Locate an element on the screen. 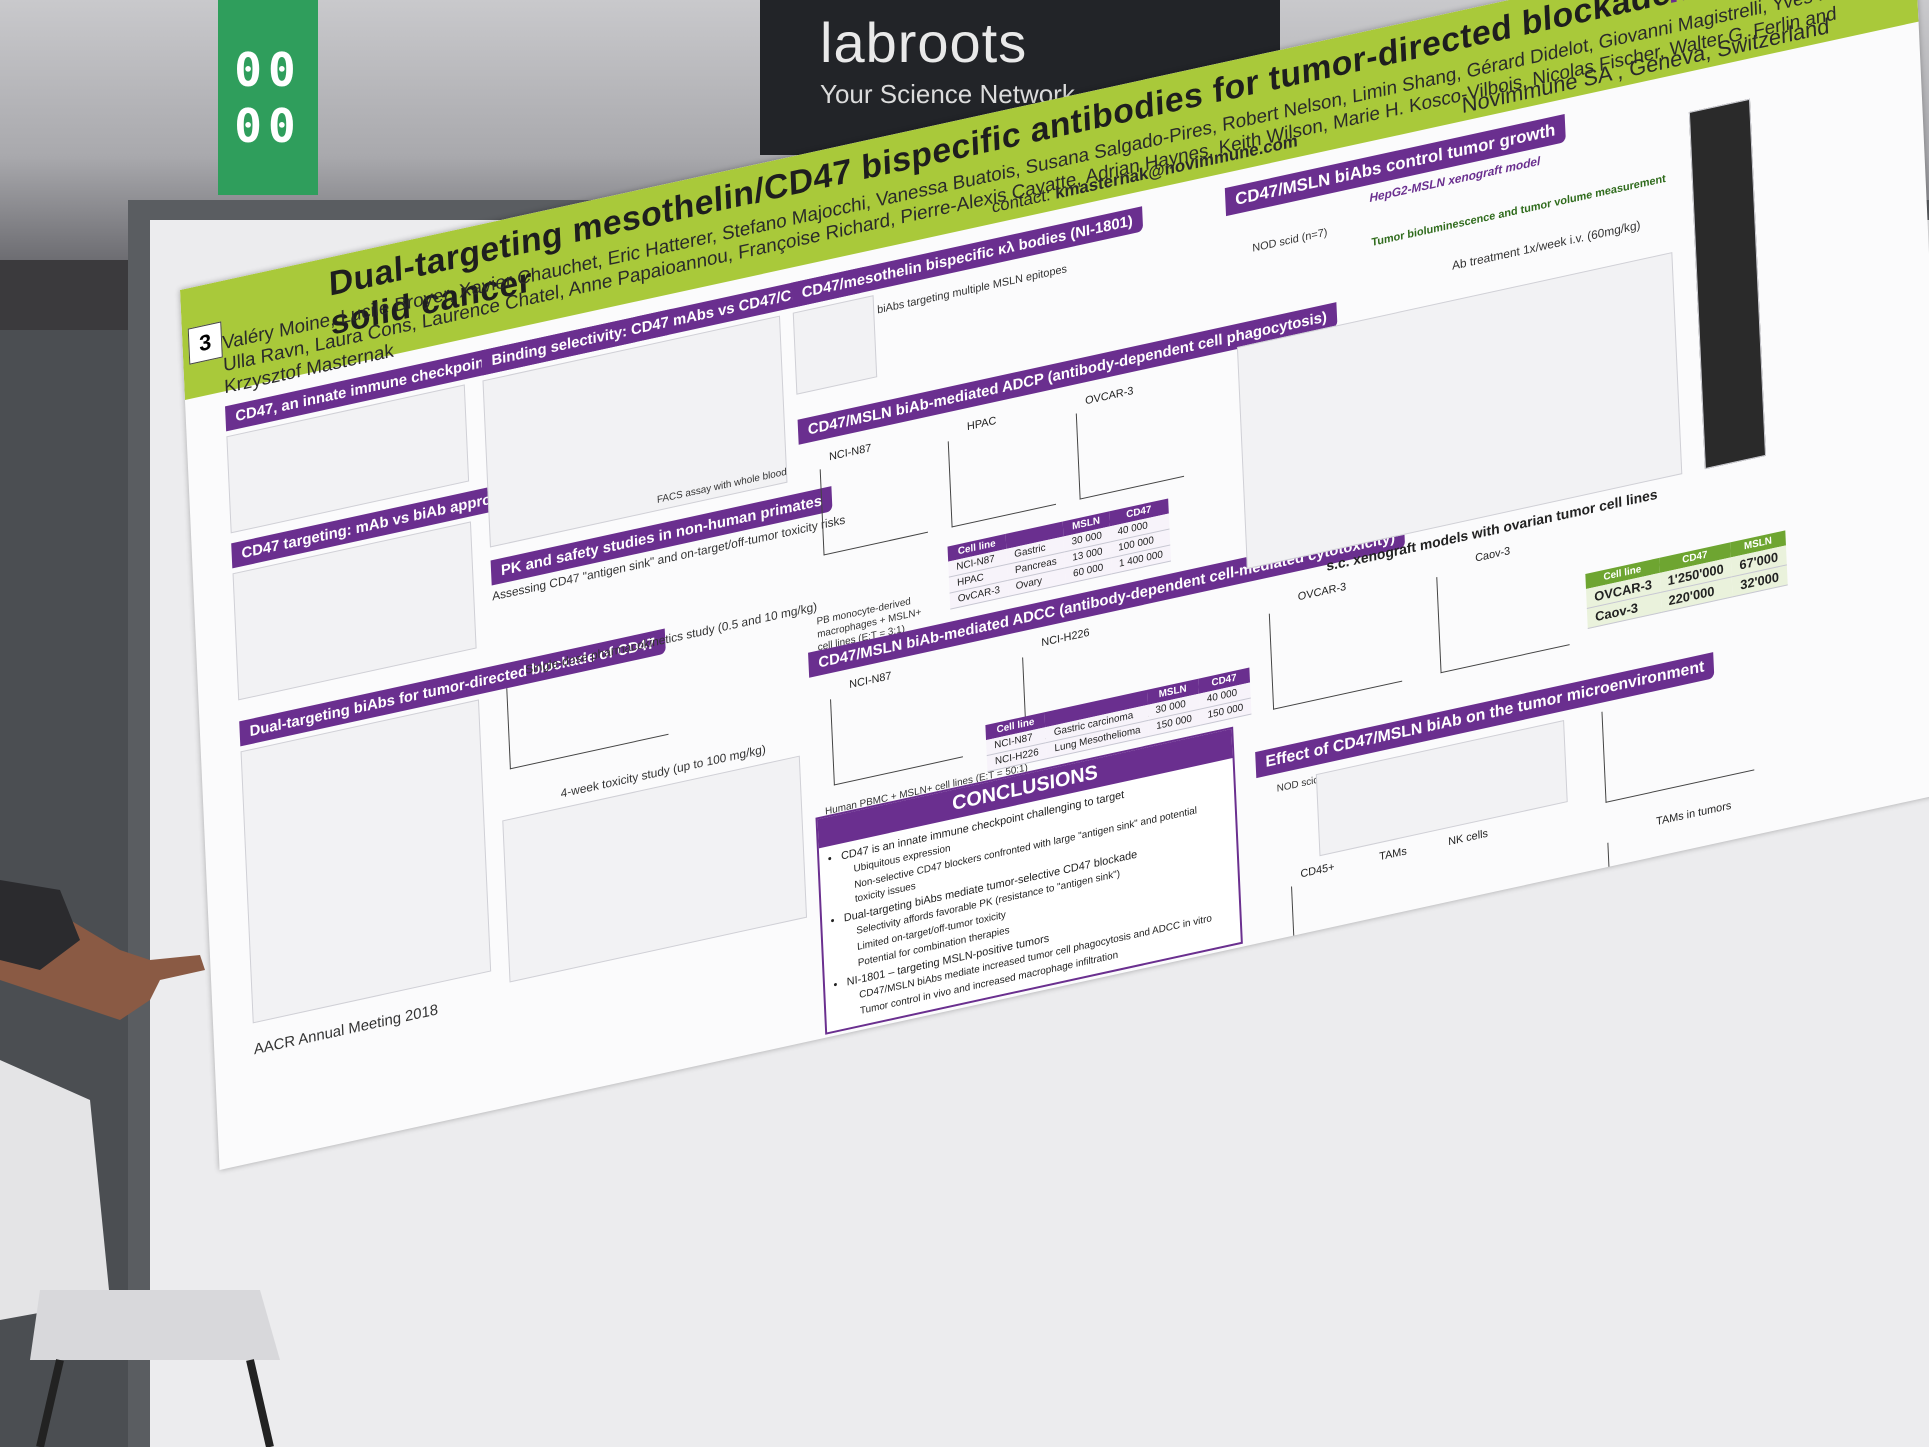 The image size is (1929, 1447). figure-biab-structure is located at coordinates (835, 345).